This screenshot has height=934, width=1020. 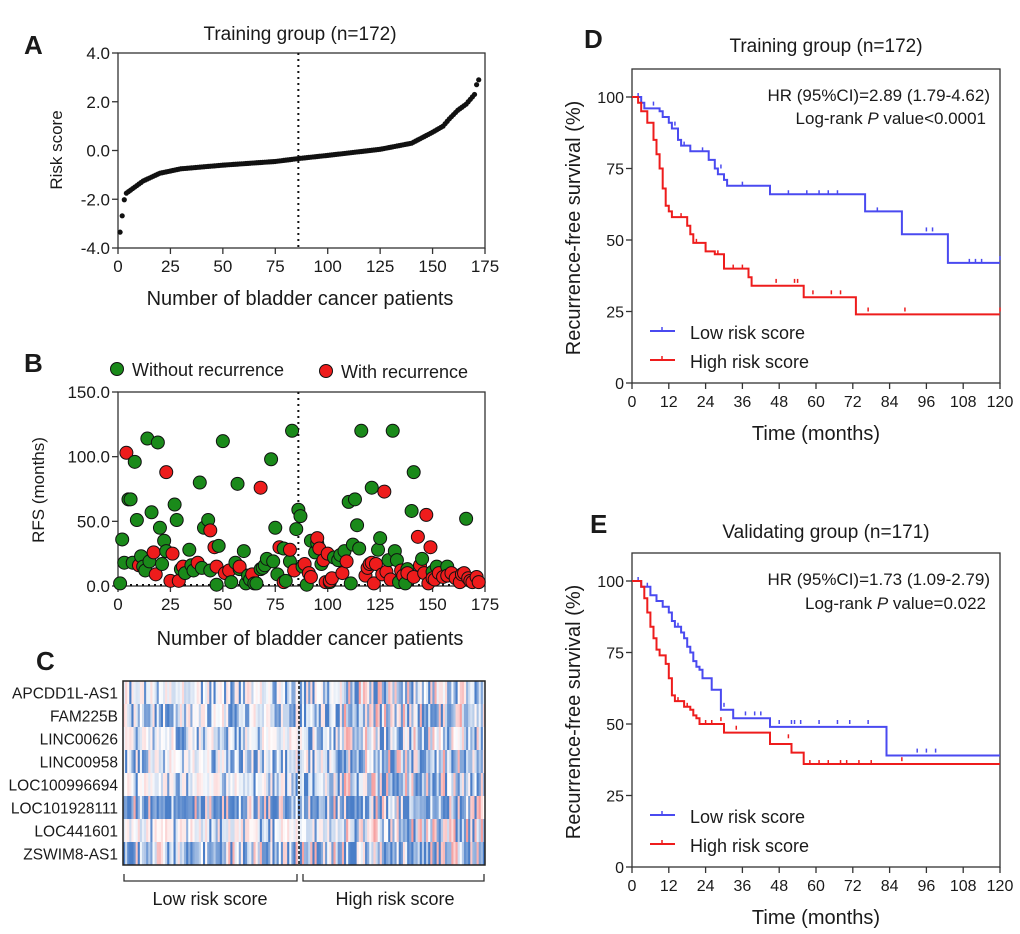 What do you see at coordinates (825, 532) in the screenshot?
I see `panel-e-title: Validating group (n=171)` at bounding box center [825, 532].